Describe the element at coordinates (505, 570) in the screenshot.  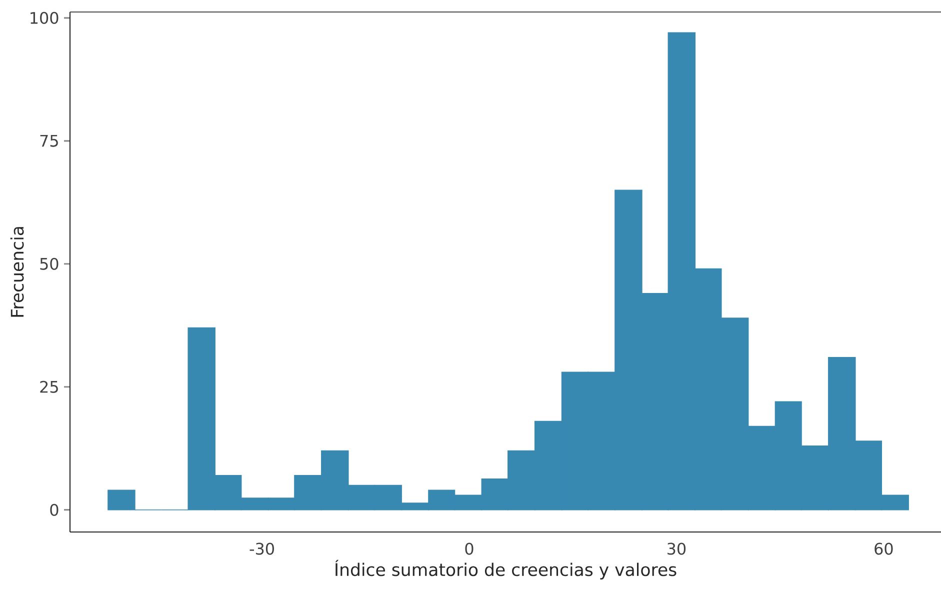
I see `x-axis-title: Índice sumatorio de creencias y valores` at that location.